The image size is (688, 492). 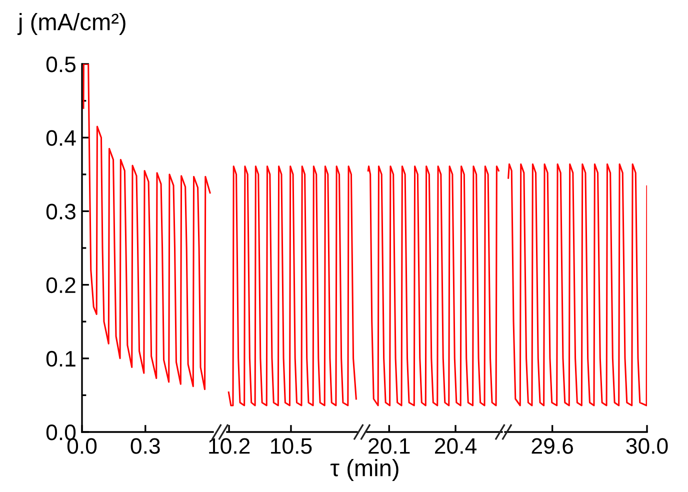 I want to click on y-tick-label: 0.4, so click(x=61, y=138).